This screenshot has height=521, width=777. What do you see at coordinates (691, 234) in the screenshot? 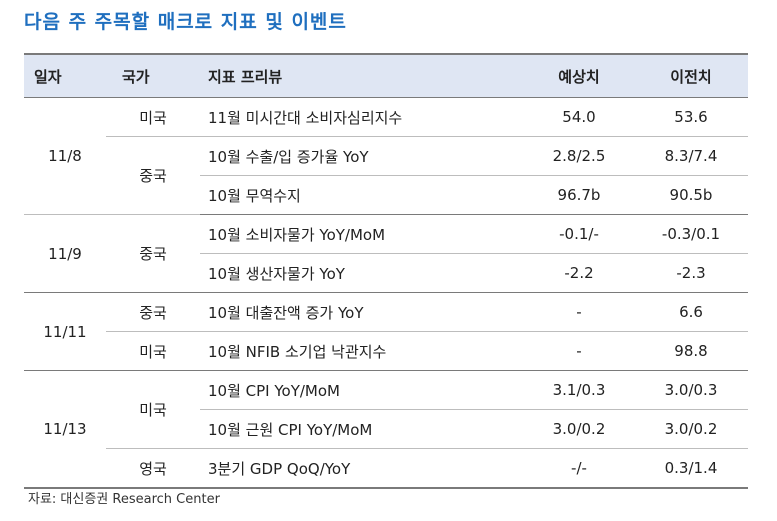
I see `previous-cell: -0.3/0.1` at bounding box center [691, 234].